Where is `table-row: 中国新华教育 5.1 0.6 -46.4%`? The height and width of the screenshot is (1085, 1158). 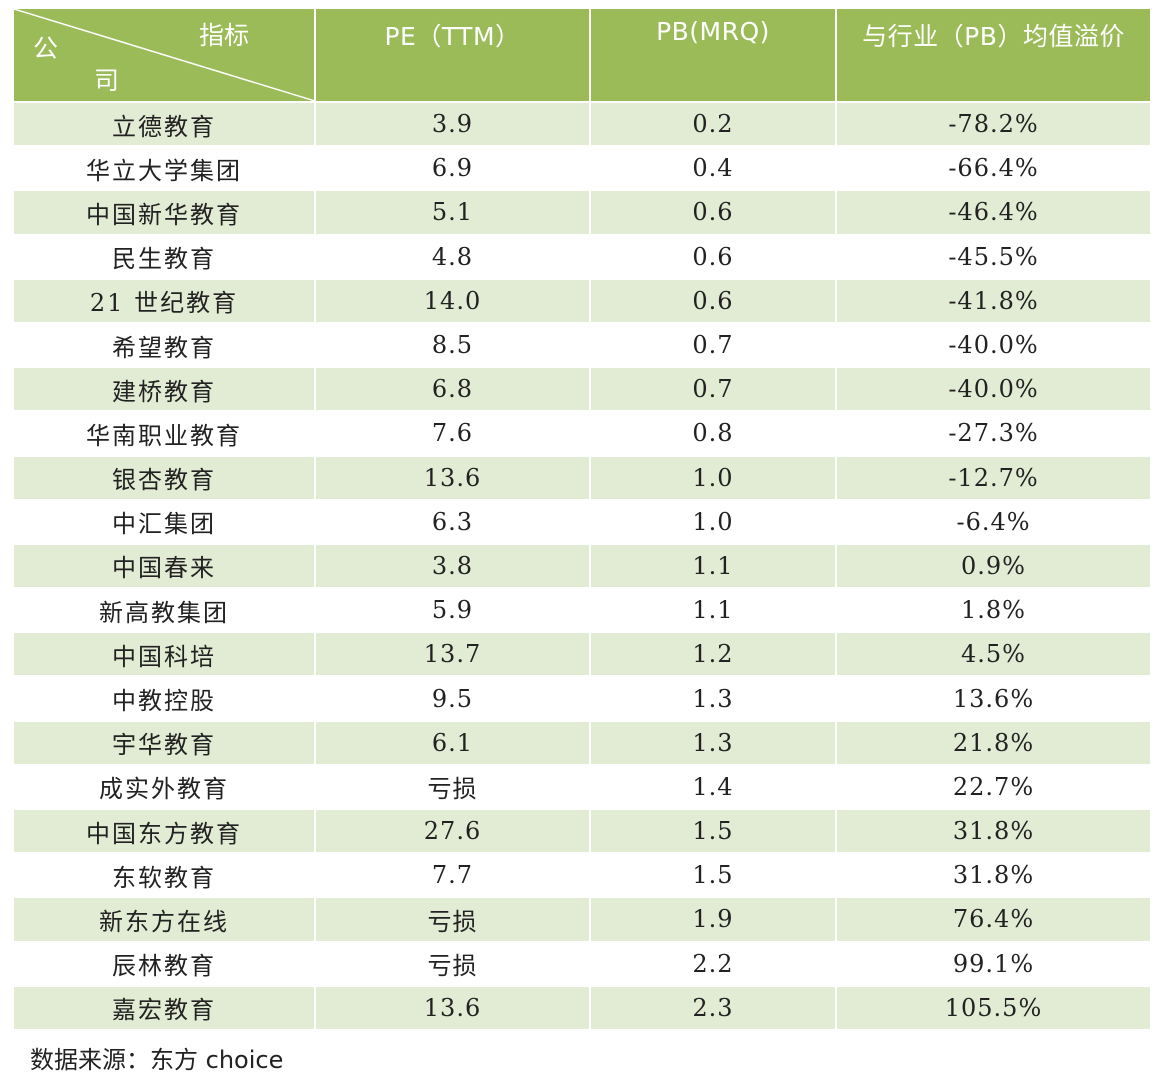
table-row: 中国新华教育 5.1 0.6 -46.4% is located at coordinates (582, 212).